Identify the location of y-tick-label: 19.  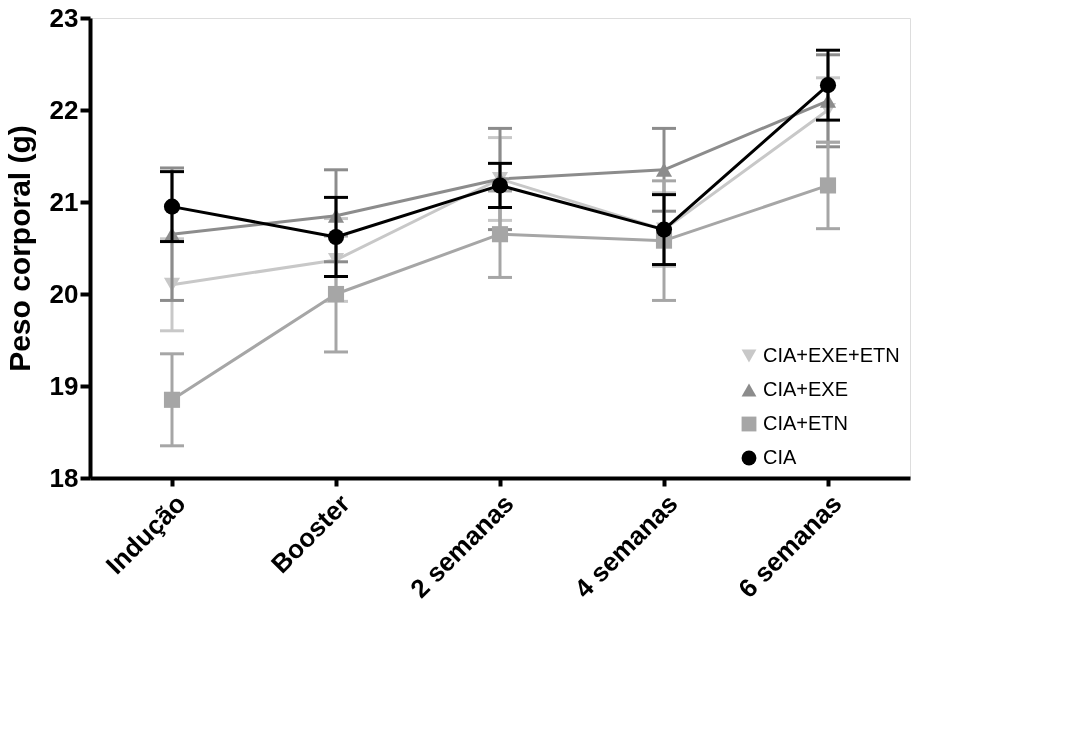
(64, 385).